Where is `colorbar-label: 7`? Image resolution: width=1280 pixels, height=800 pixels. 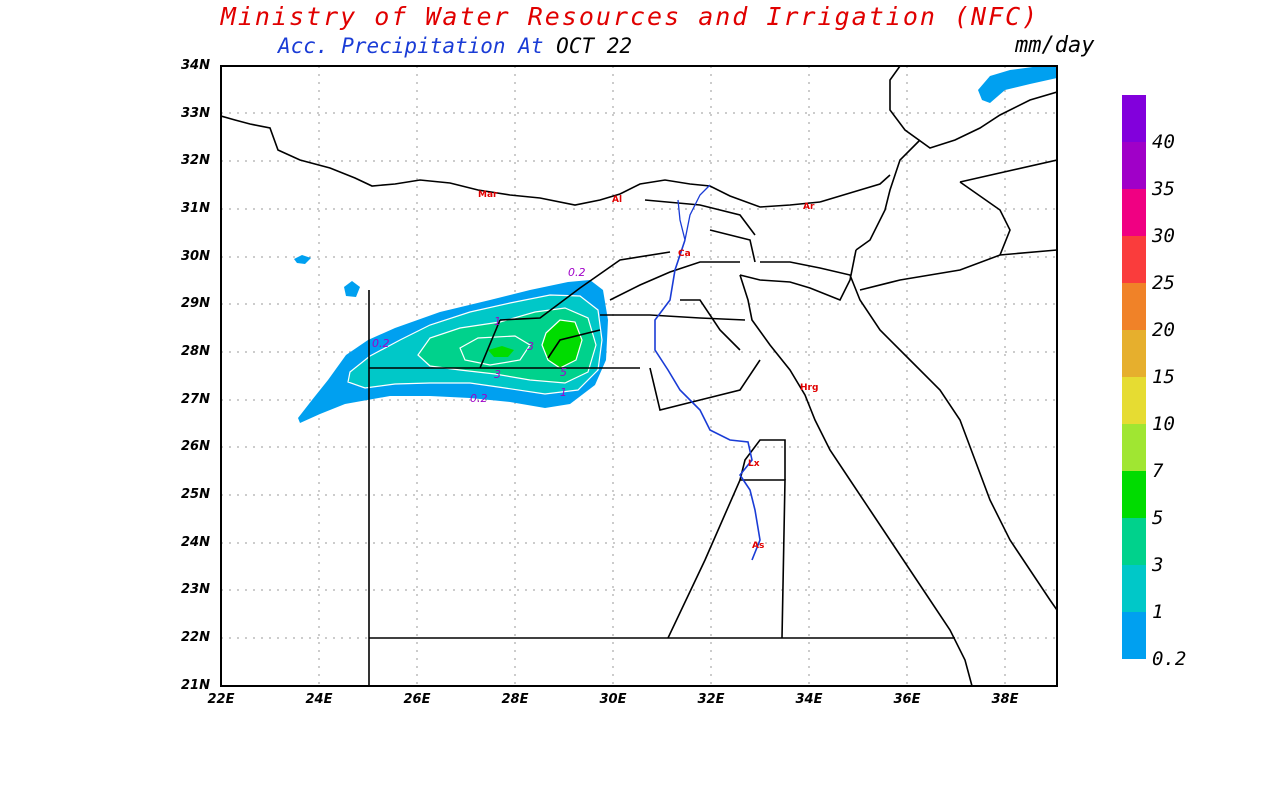
colorbar-label: 7 is located at coordinates (1158, 471).